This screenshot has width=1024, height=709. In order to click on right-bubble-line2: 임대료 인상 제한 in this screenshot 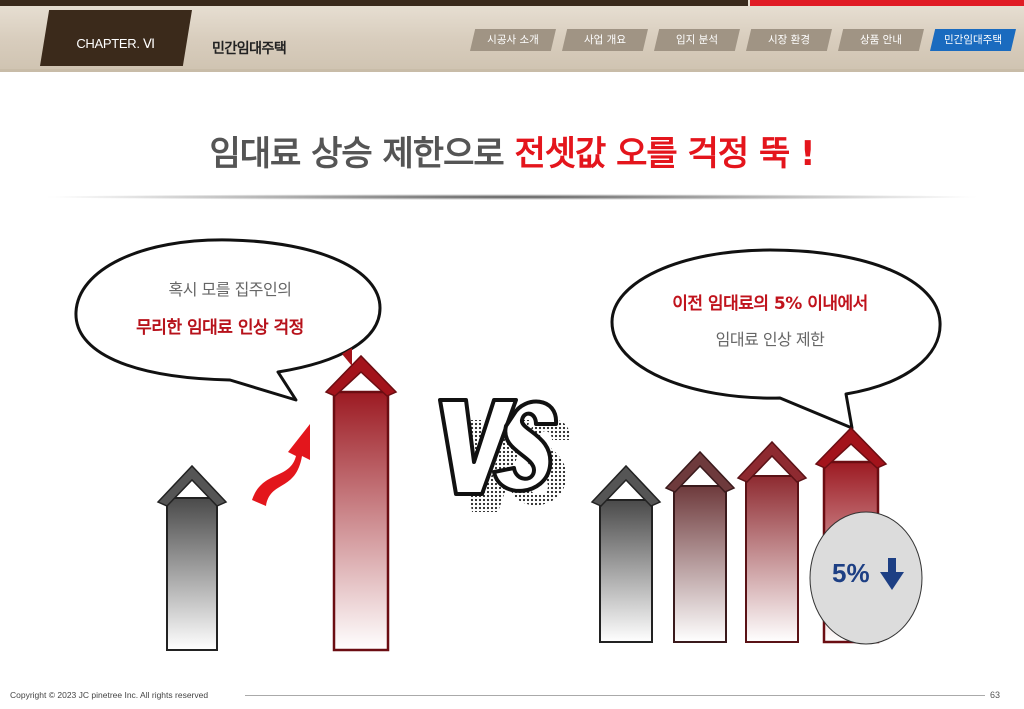, I will do `click(770, 339)`.